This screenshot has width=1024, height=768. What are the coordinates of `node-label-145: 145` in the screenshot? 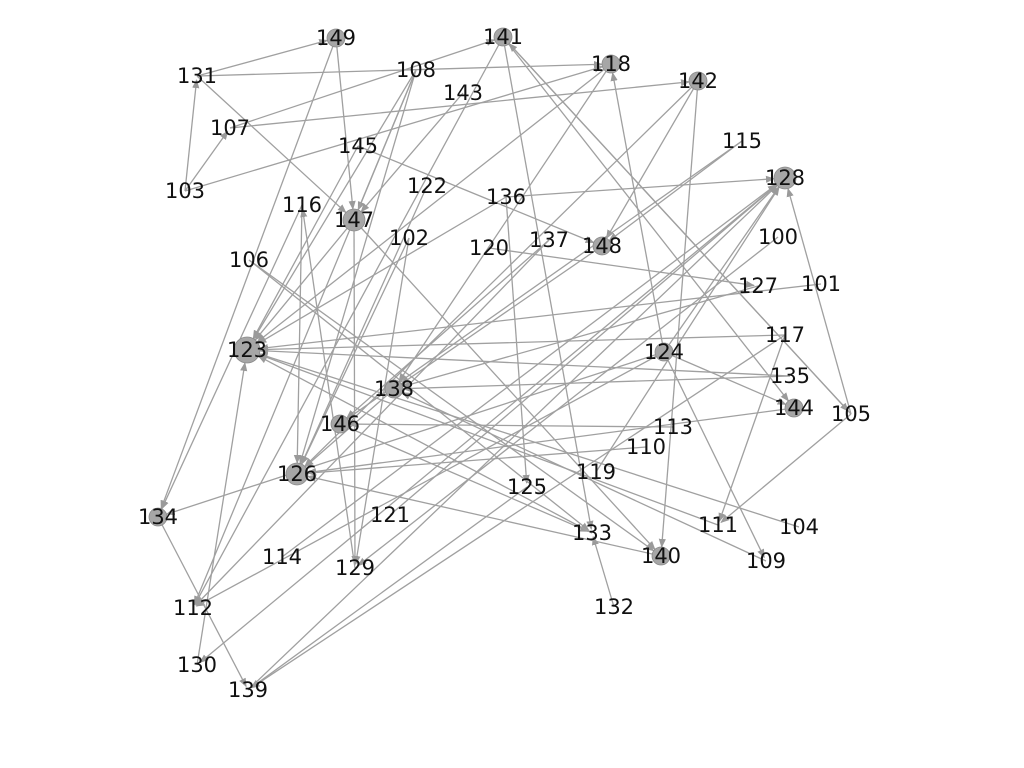 It's located at (358, 146).